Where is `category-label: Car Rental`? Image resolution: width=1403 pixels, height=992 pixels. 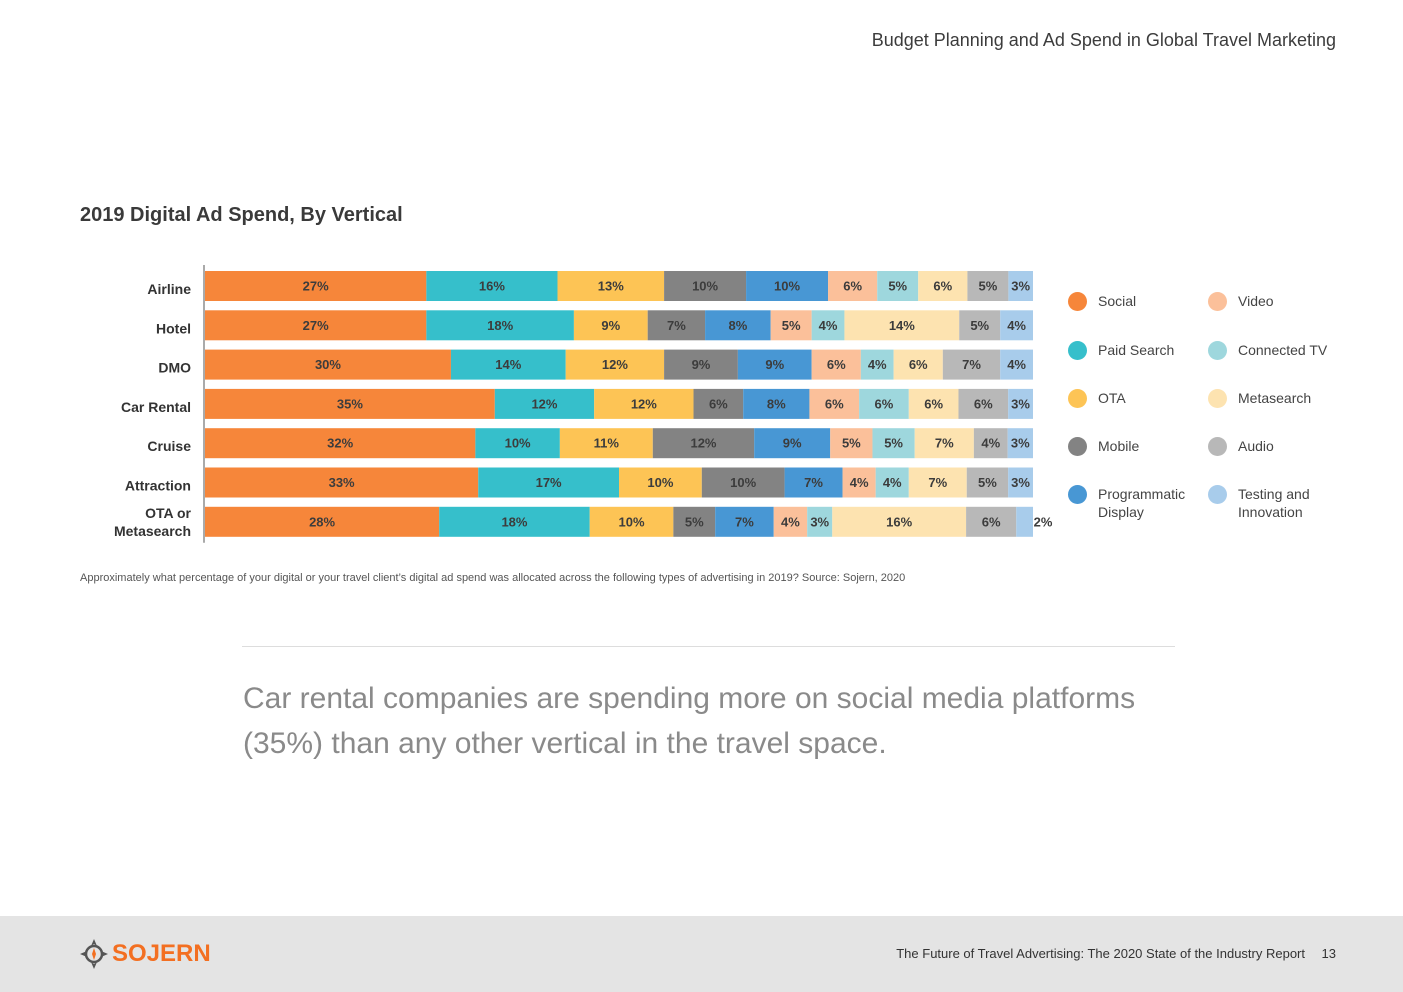 category-label: Car Rental is located at coordinates (156, 407).